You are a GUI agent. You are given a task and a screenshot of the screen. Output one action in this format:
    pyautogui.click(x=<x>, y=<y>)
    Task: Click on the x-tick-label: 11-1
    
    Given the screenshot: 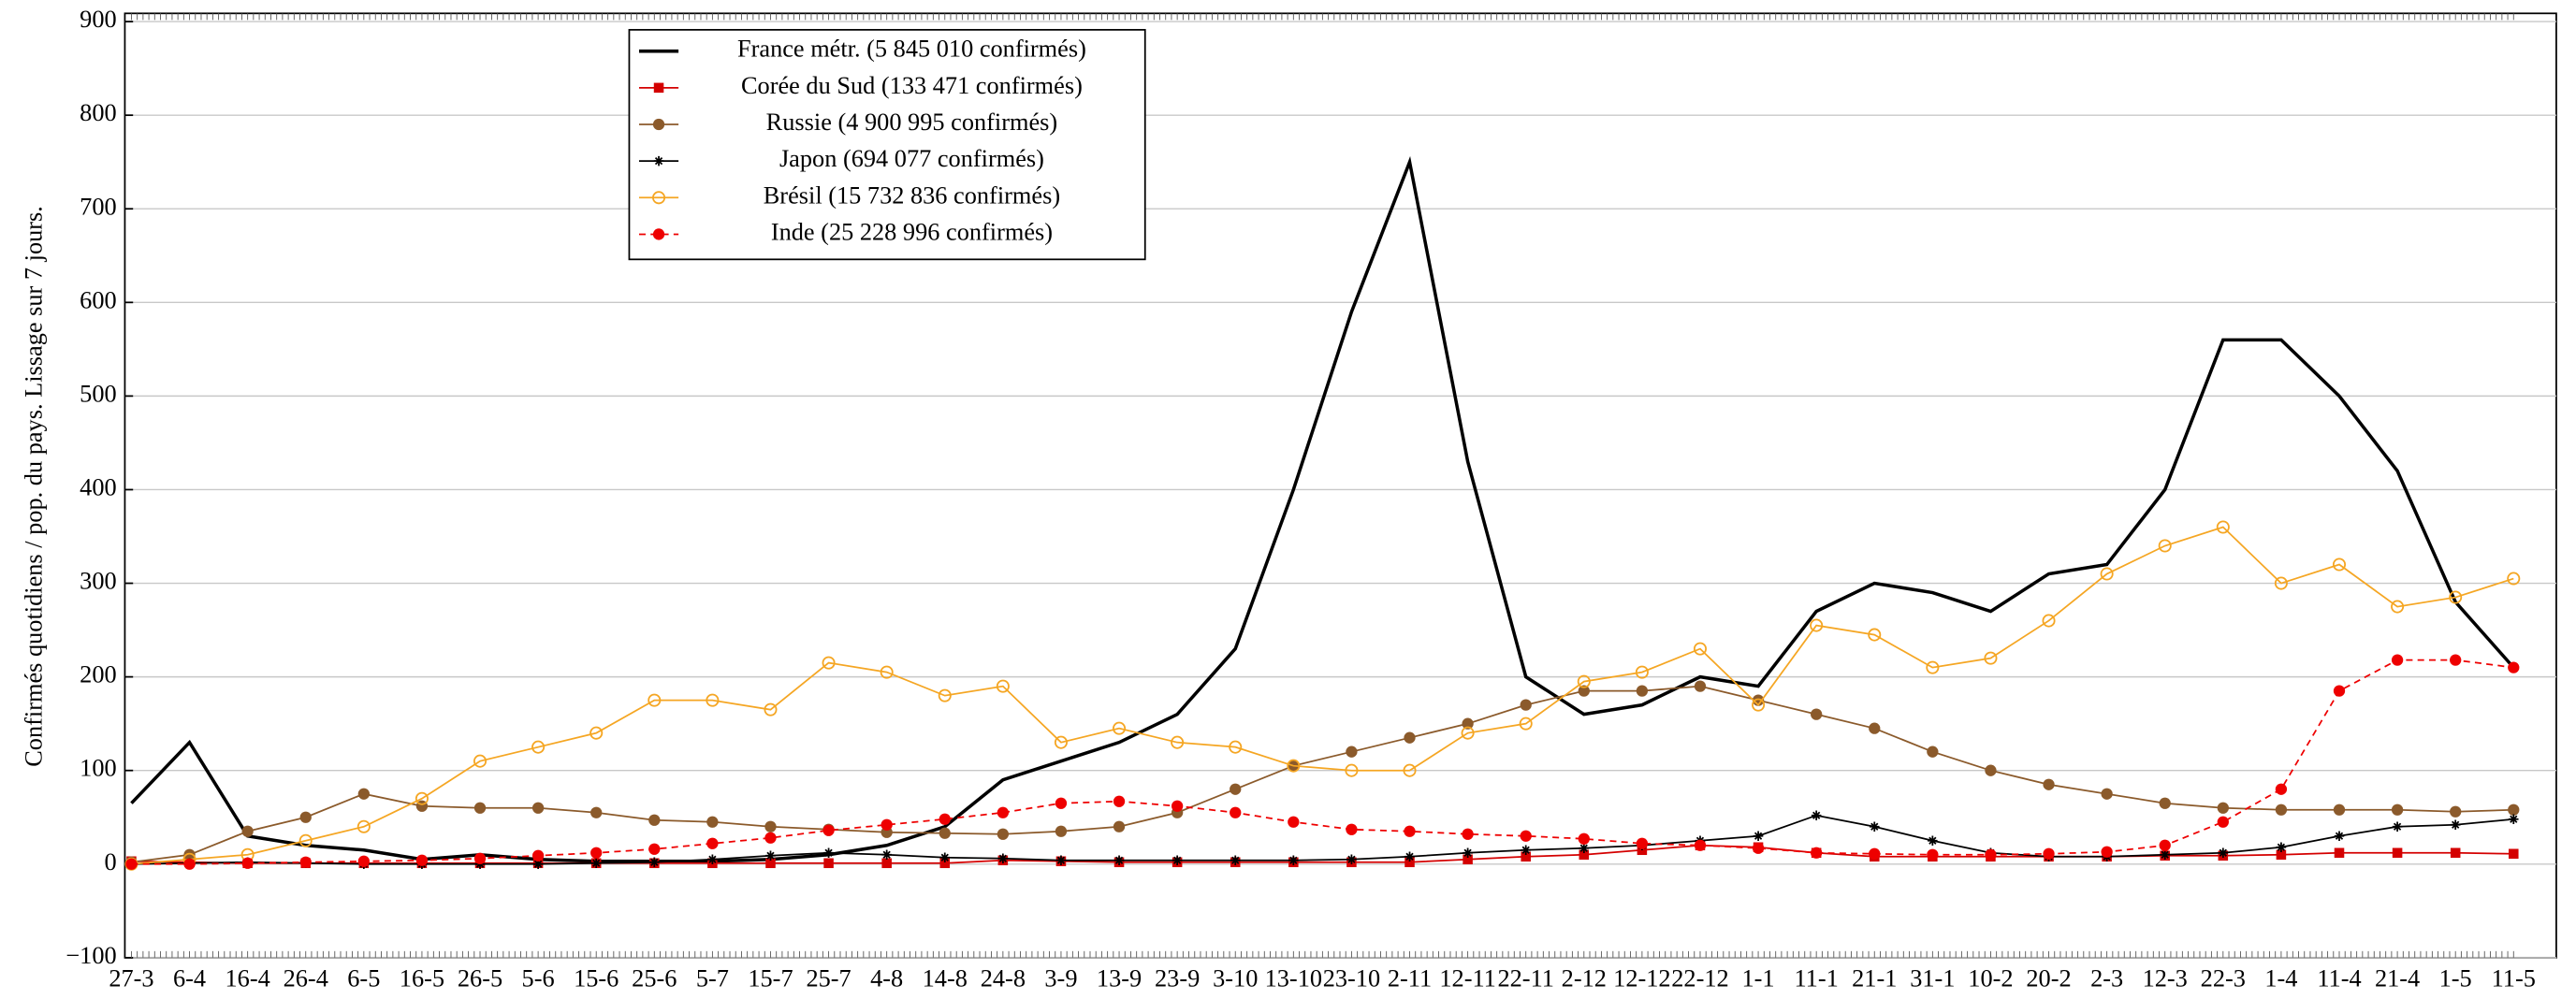 What is the action you would take?
    pyautogui.click(x=1817, y=978)
    